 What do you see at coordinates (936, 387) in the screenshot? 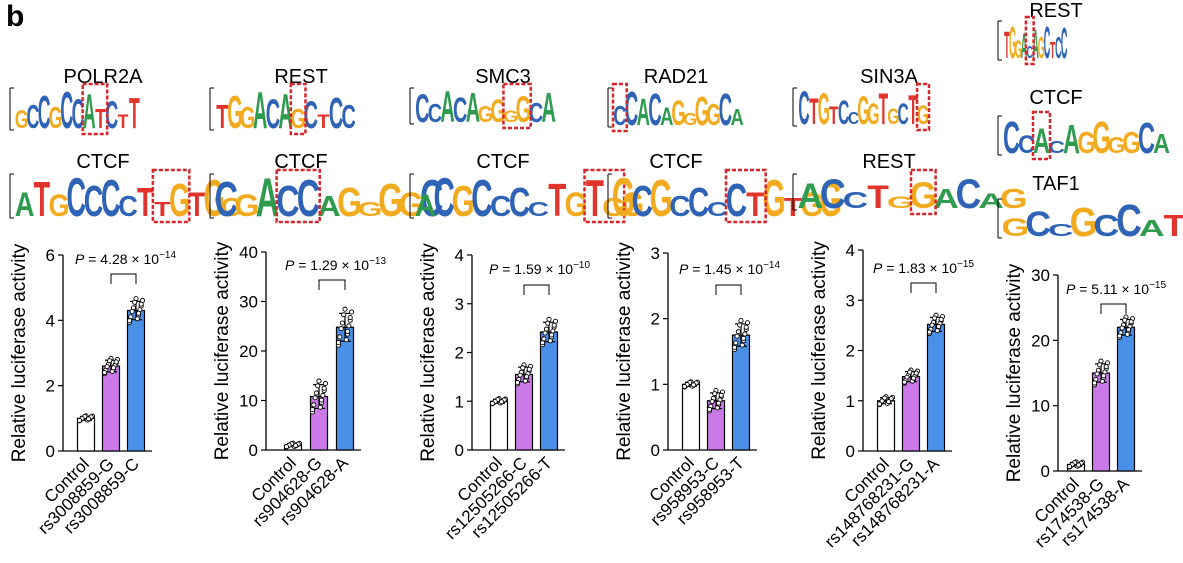
I see `bar-rs148768231-A` at bounding box center [936, 387].